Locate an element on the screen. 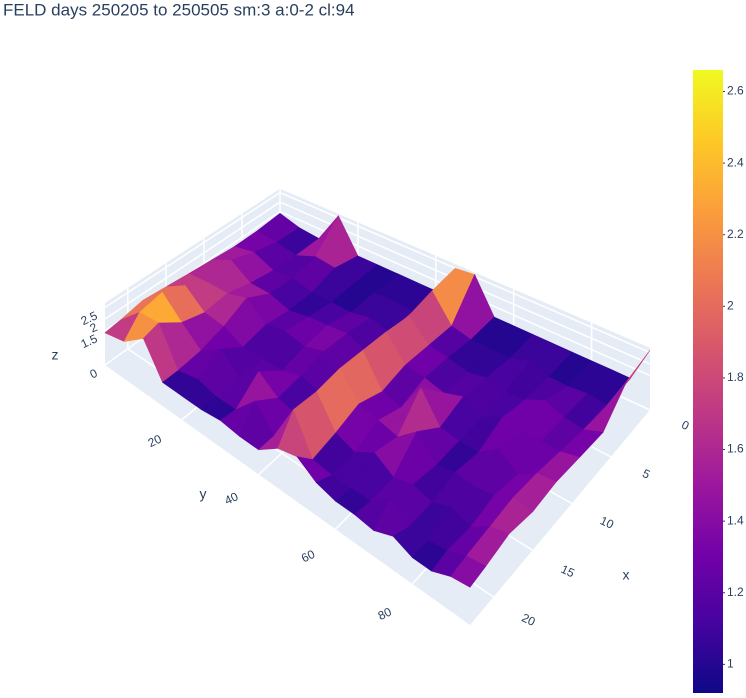  y-tick-label: 80 is located at coordinates (385, 613).